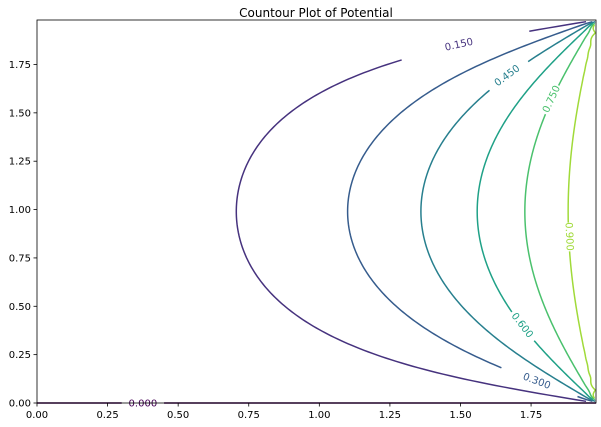  What do you see at coordinates (316, 13) in the screenshot?
I see `chart-title: Countour Plot of Potential` at bounding box center [316, 13].